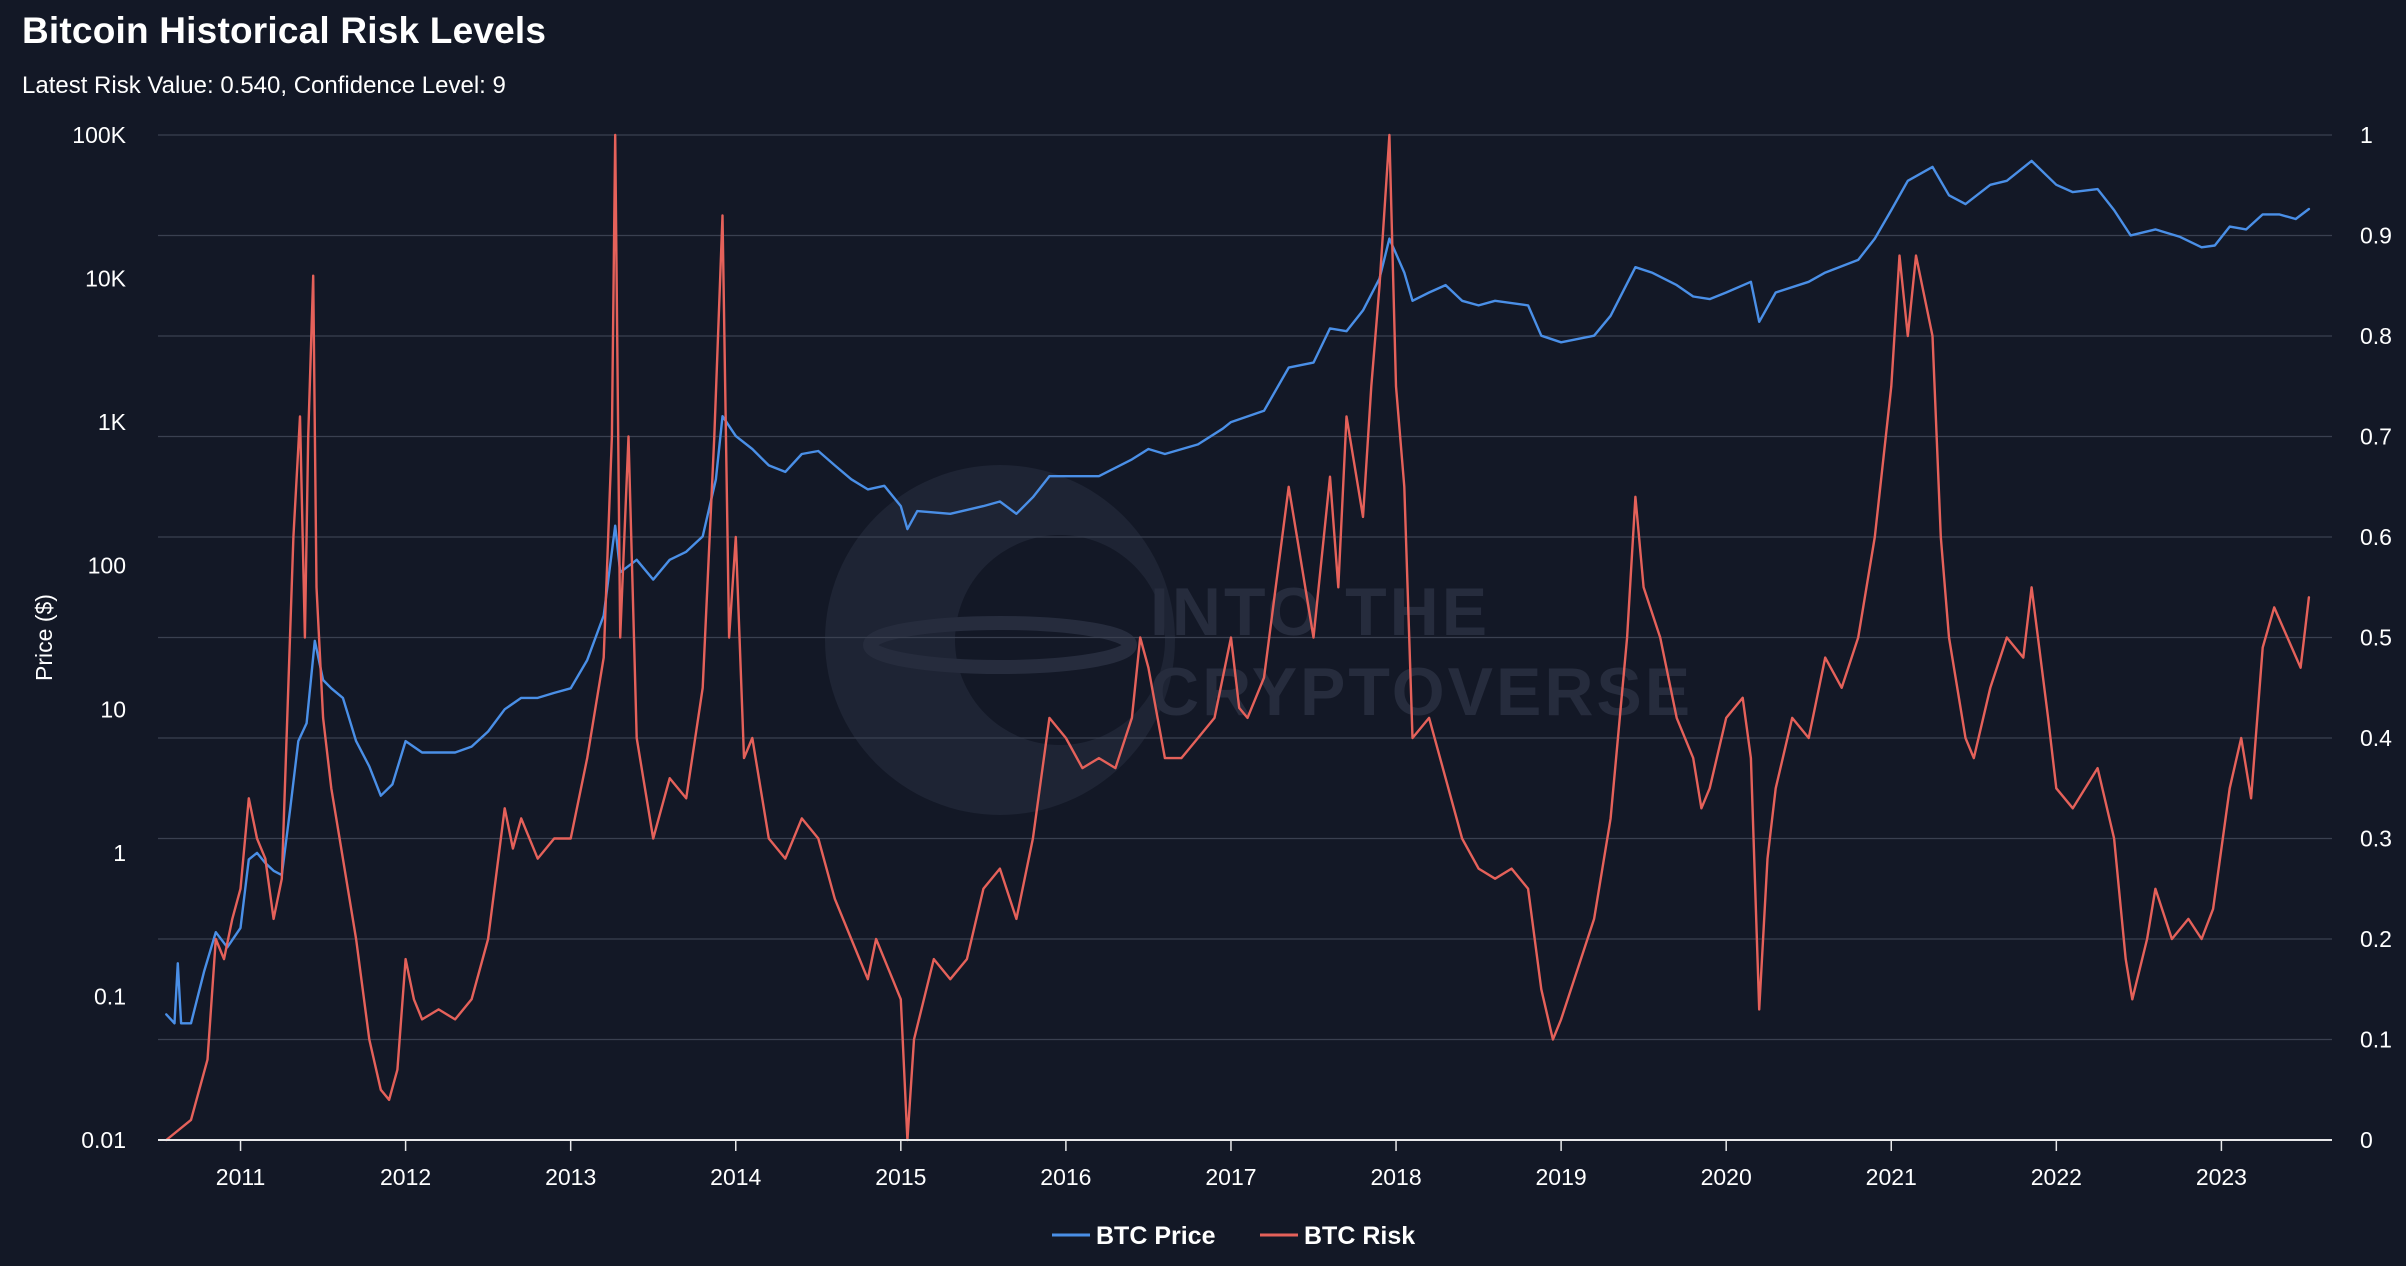 This screenshot has width=2406, height=1266. What do you see at coordinates (1421, 692) in the screenshot?
I see `watermark-line-2: CRYPTOVERSE` at bounding box center [1421, 692].